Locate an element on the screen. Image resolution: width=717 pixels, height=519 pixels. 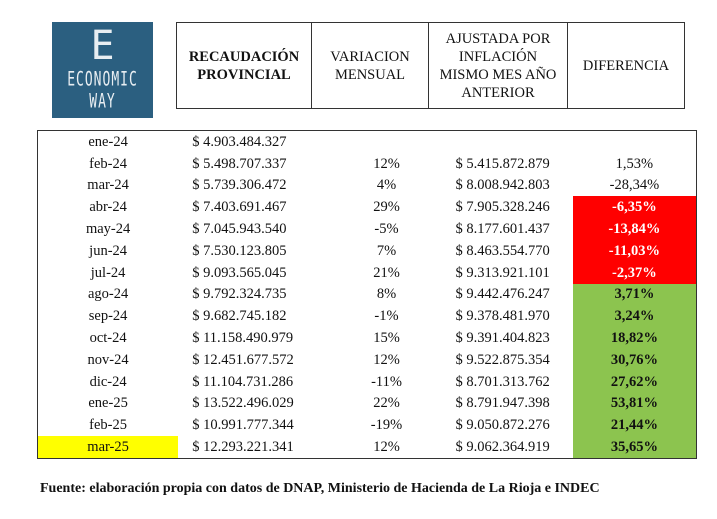
table-row: ene-24 $ 4.903.484.327 is located at coordinates (367, 142).